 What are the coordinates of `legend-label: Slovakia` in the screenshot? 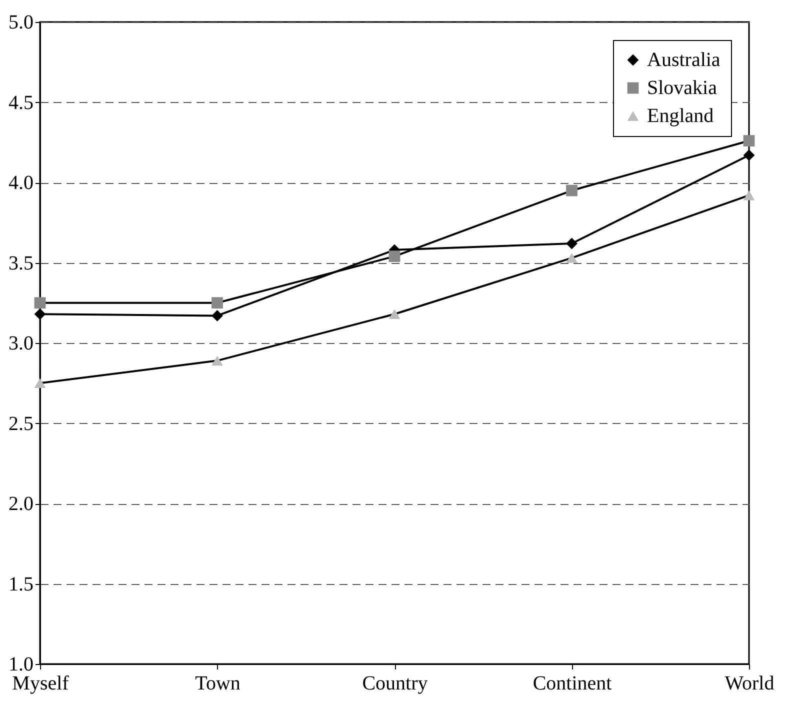 It's located at (682, 88).